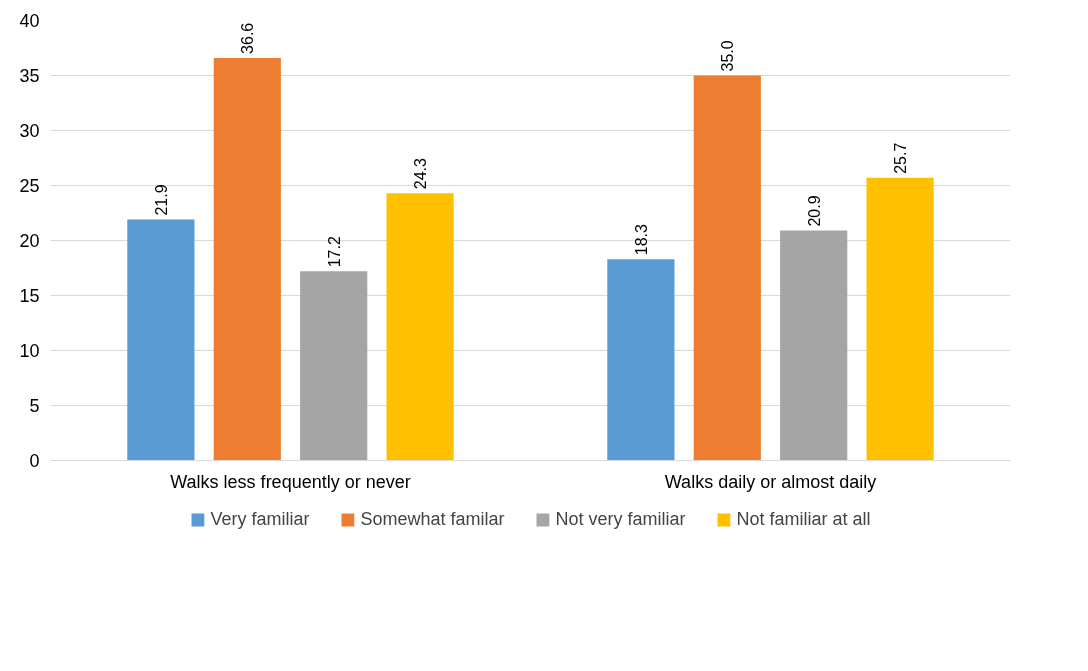 The height and width of the screenshot is (671, 1088). Describe the element at coordinates (728, 56) in the screenshot. I see `data-label: 35.0` at that location.